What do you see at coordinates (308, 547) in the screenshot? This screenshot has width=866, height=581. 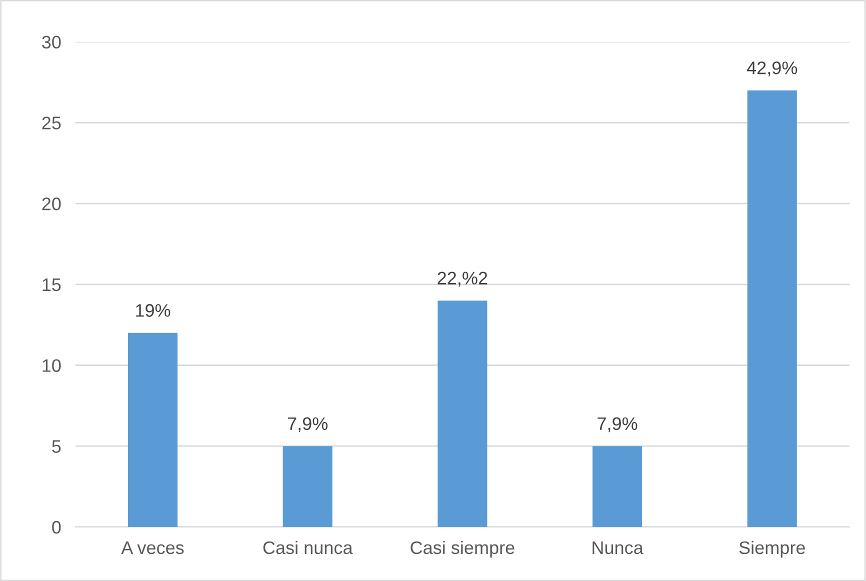 I see `x-tick-label: Casi nunca` at bounding box center [308, 547].